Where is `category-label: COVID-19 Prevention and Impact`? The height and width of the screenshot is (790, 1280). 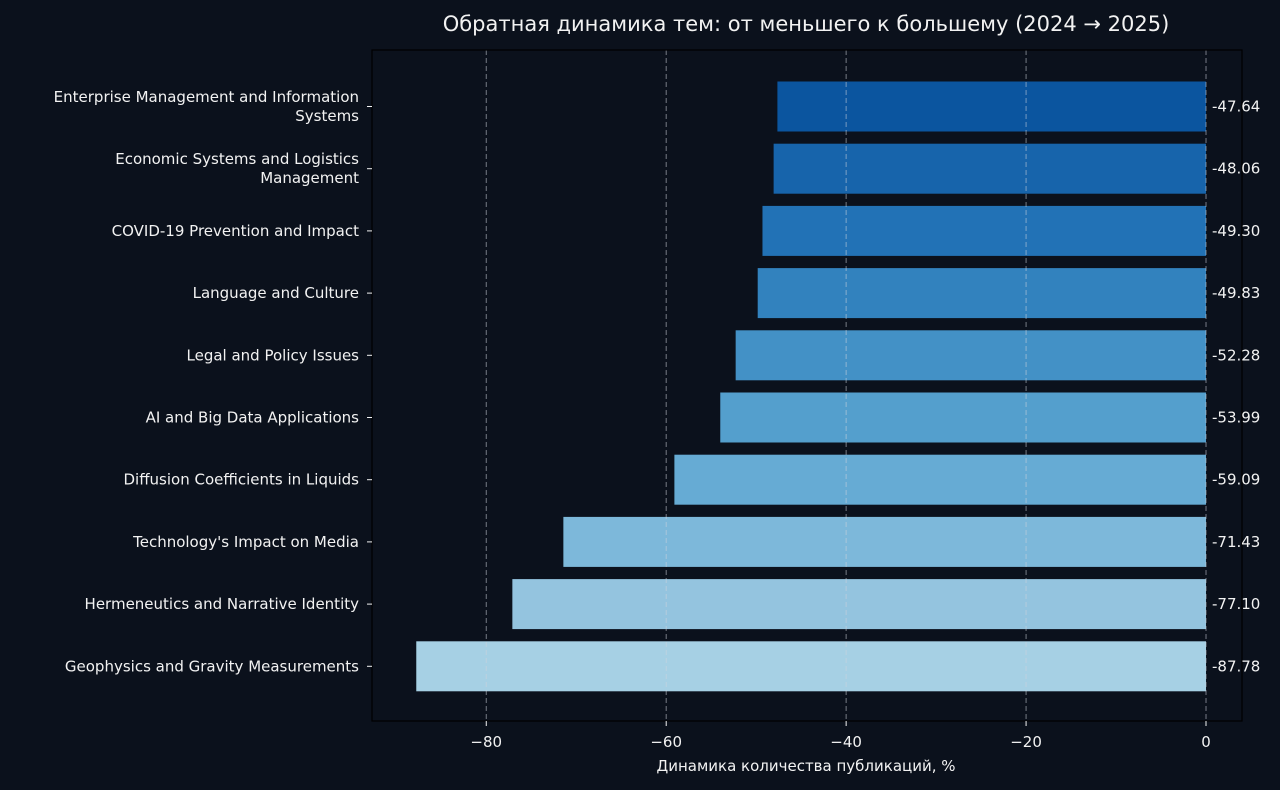 category-label: COVID-19 Prevention and Impact is located at coordinates (235, 231).